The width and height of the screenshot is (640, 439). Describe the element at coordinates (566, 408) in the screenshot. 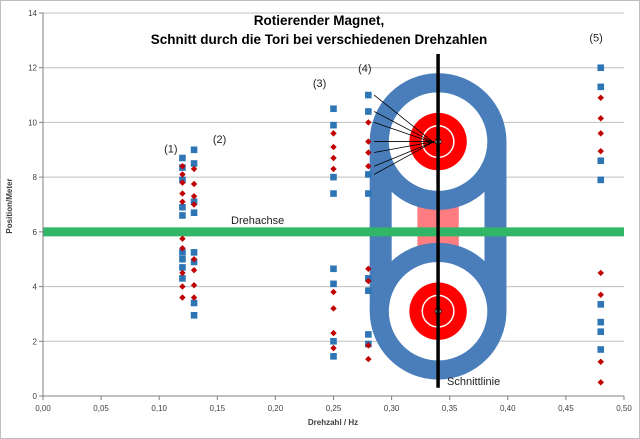

I see `x-tick-label: 0,45` at that location.